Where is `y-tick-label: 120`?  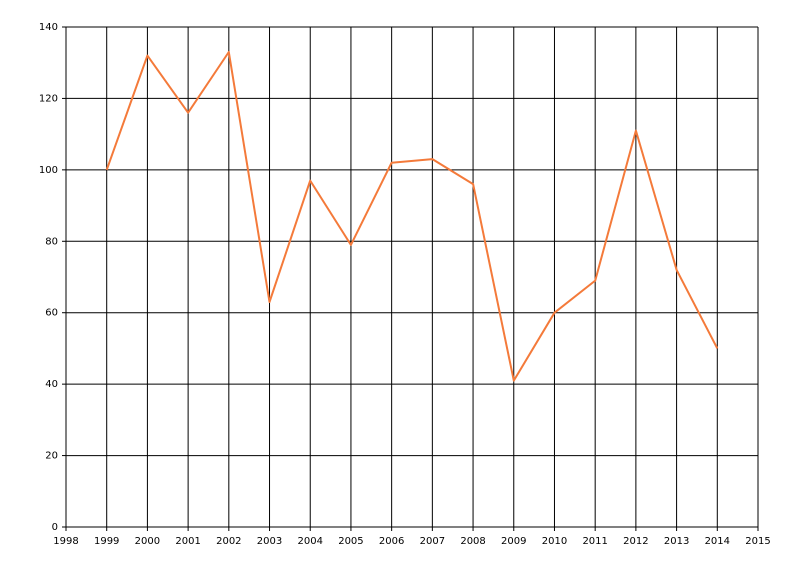
y-tick-label: 120 is located at coordinates (48, 98).